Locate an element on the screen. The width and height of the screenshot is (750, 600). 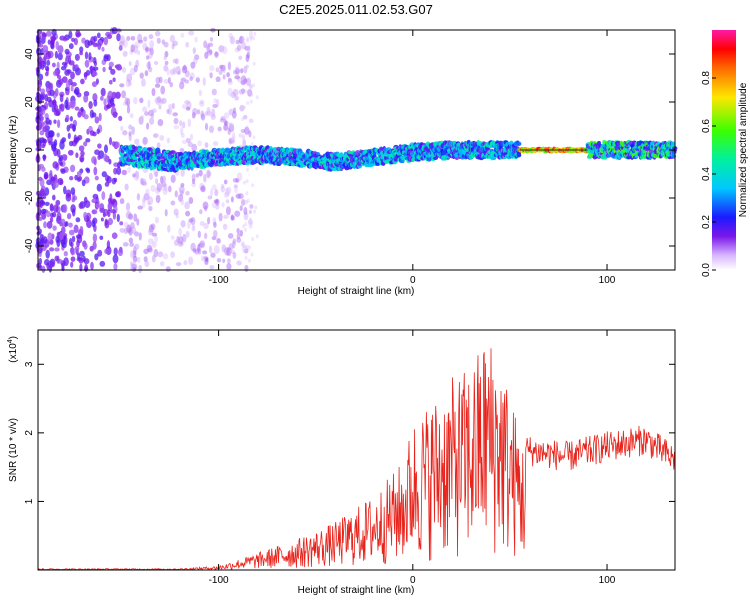
snr-multiplier-close: ) is located at coordinates (13, 337).